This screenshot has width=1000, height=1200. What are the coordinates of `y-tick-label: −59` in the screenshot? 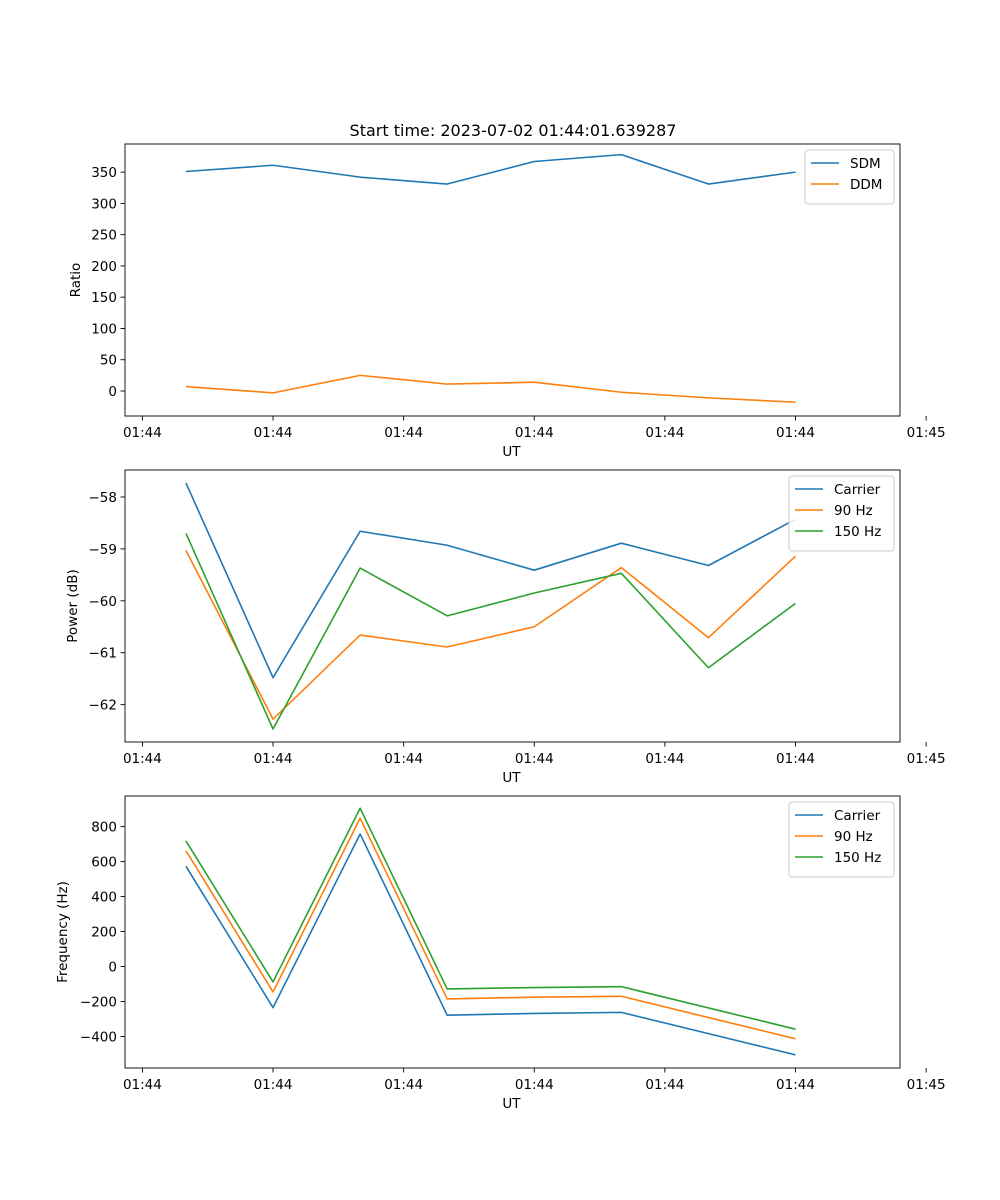 It's located at (103, 550).